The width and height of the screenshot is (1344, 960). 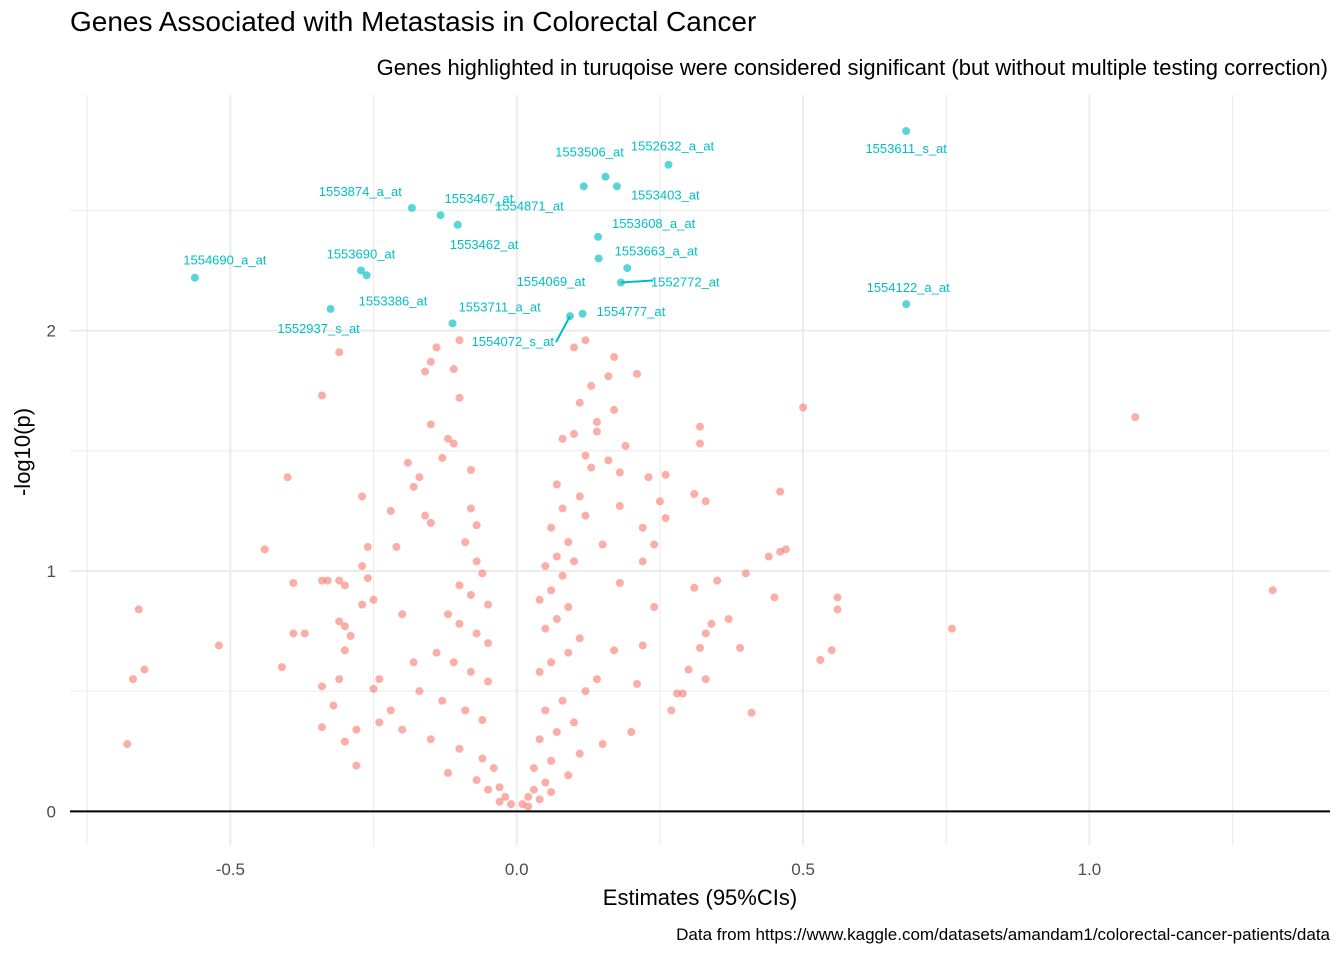 I want to click on gene-label: 1554072_s_at, so click(x=513, y=341).